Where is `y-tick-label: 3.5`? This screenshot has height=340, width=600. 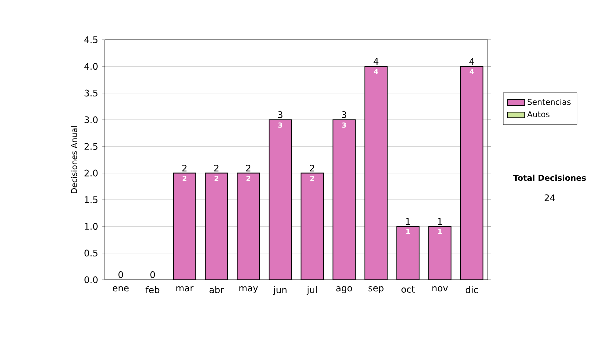 y-tick-label: 3.5 is located at coordinates (91, 93).